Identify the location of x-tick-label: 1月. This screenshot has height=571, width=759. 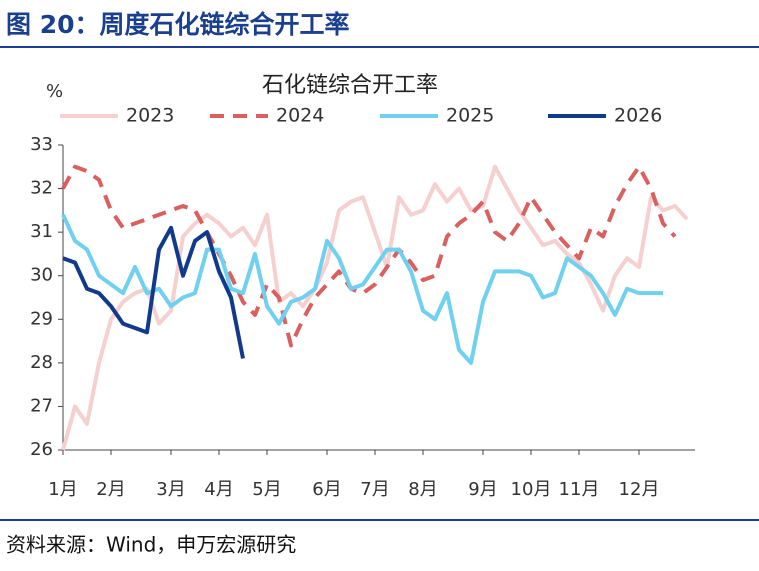
(62, 489).